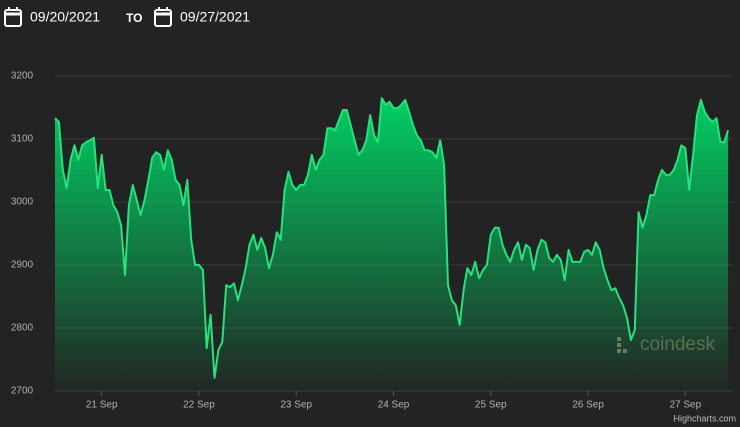 This screenshot has width=740, height=427. What do you see at coordinates (296, 405) in the screenshot?
I see `x-tick-label: 23 Sep` at bounding box center [296, 405].